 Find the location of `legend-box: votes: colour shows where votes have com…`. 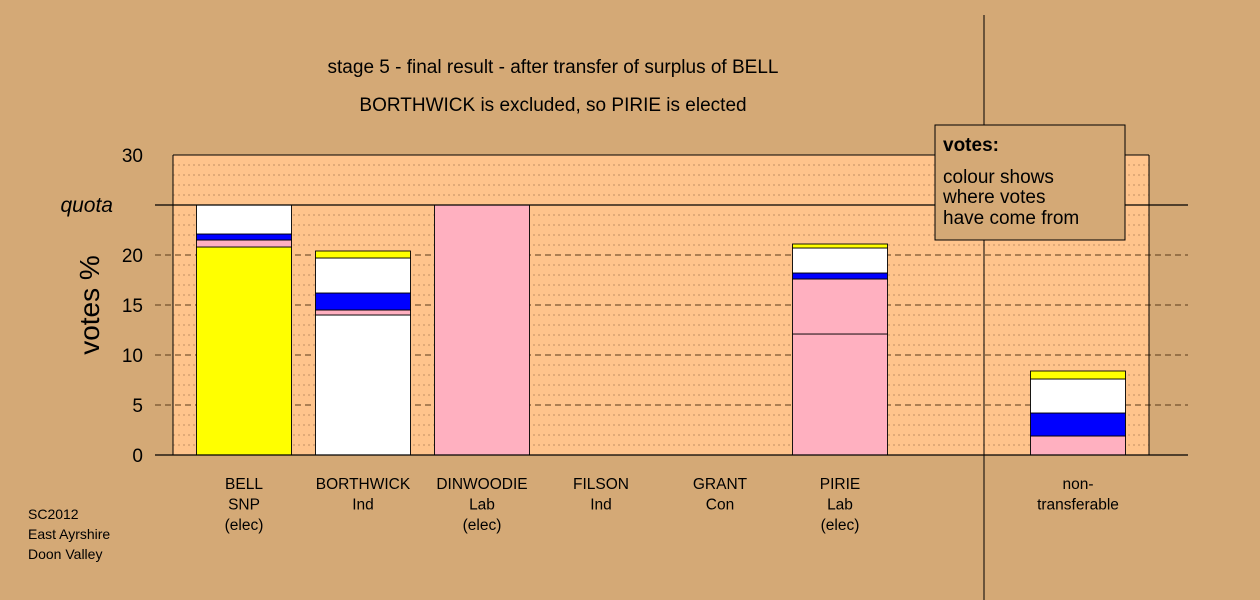

legend-box: votes: colour shows where votes have com… is located at coordinates (1030, 182).